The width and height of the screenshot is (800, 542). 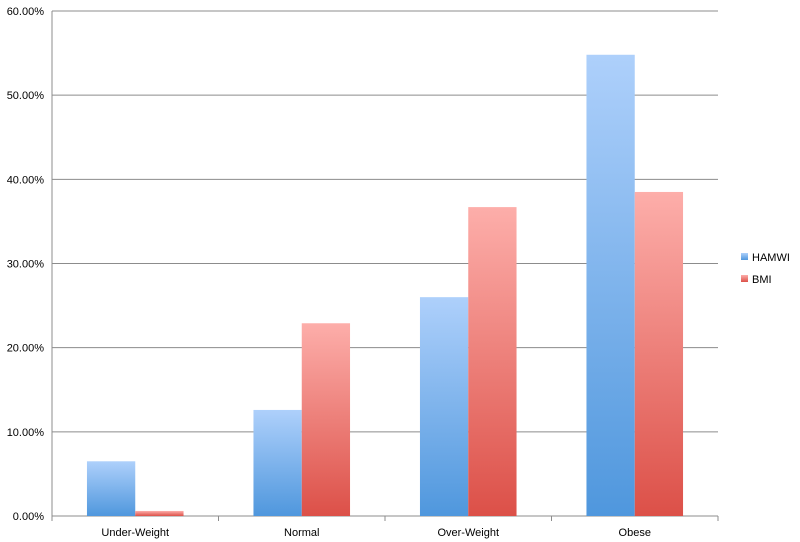 I want to click on legend-swatch-bmi, so click(x=744, y=278).